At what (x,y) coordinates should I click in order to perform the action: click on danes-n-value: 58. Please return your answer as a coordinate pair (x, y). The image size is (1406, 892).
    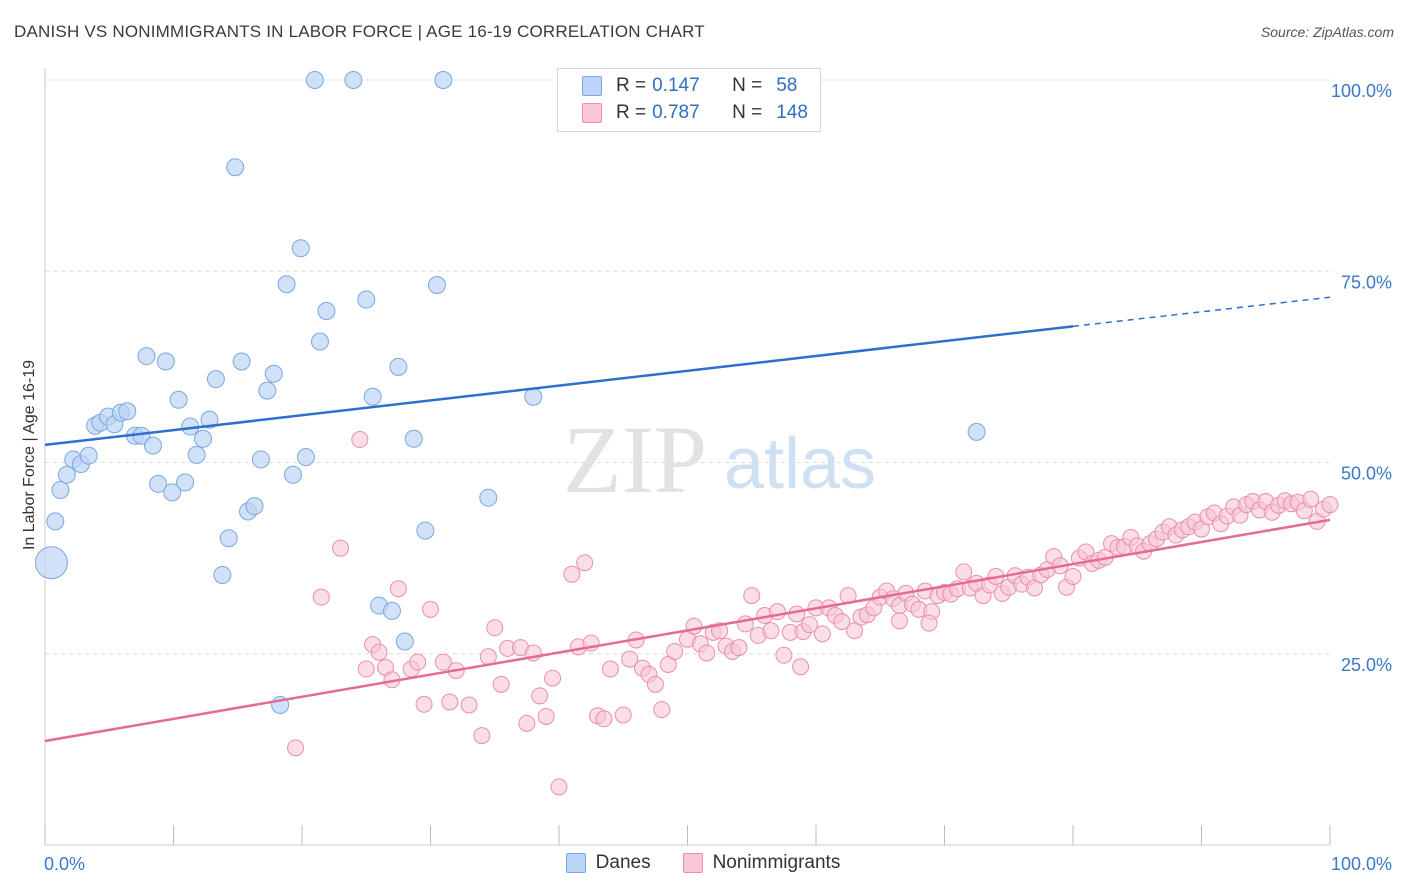
    Looking at the image, I should click on (787, 85).